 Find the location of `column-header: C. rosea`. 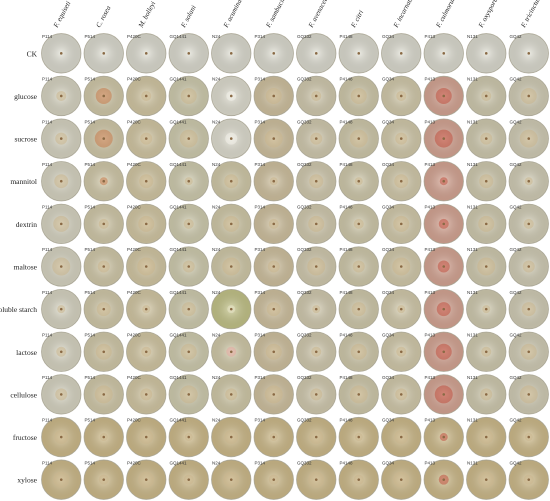

column-header: C. rosea is located at coordinates (103, 16).